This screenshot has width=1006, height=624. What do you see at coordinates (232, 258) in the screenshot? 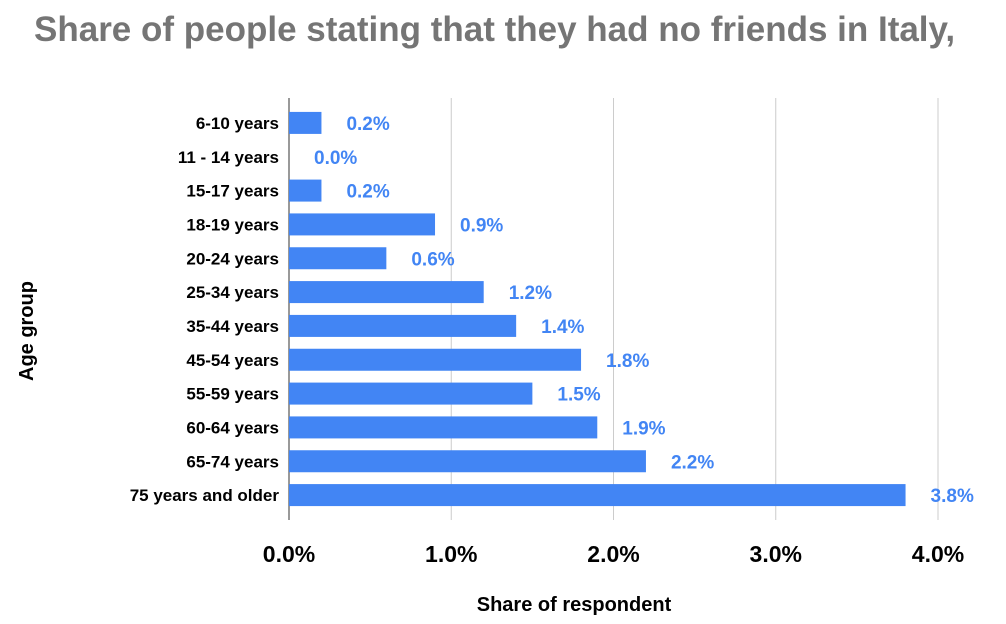
I see `category-label: 20-24 years` at bounding box center [232, 258].